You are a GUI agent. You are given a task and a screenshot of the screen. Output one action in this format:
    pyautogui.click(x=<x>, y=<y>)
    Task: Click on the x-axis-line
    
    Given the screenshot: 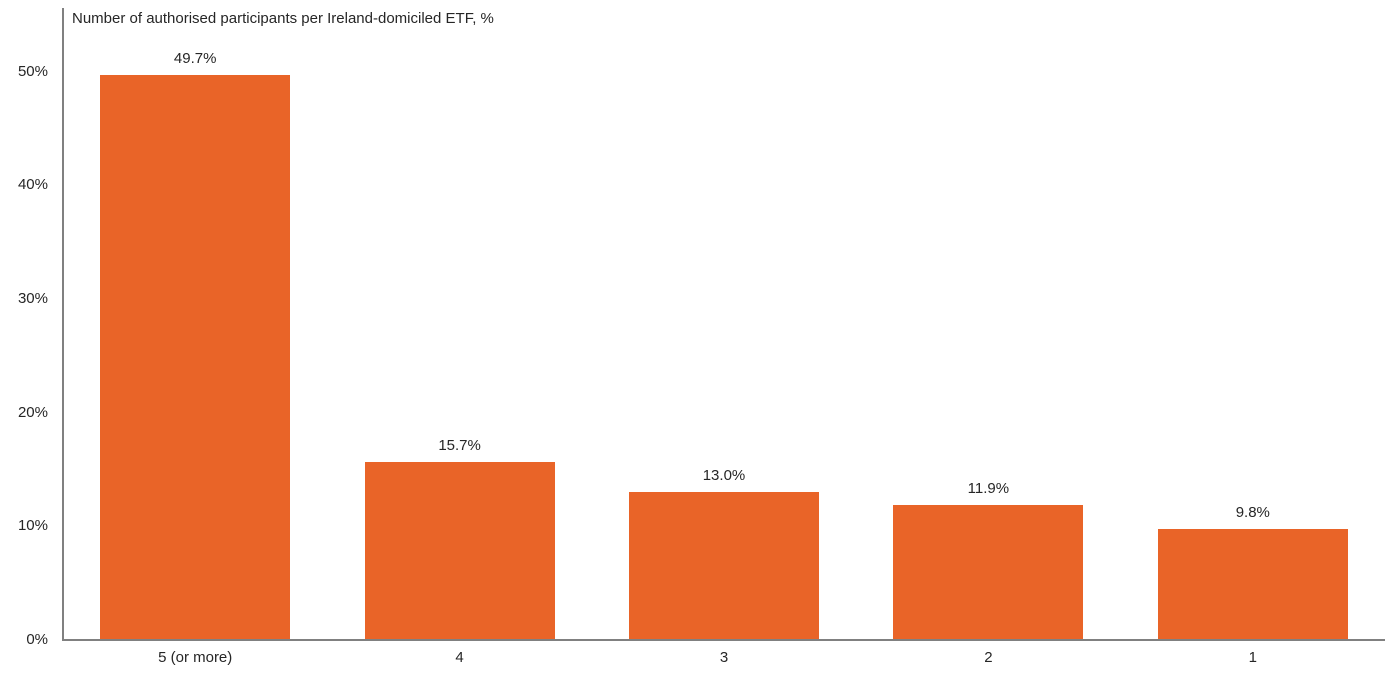 What is the action you would take?
    pyautogui.click(x=723, y=640)
    